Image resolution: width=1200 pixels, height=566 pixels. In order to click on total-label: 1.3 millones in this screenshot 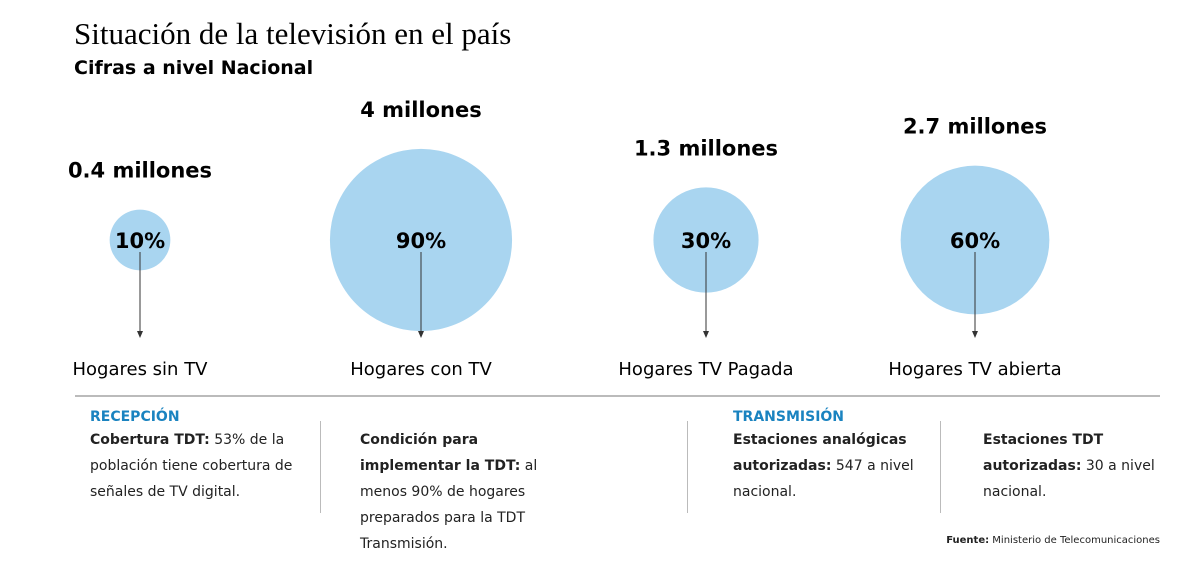, I will do `click(706, 148)`.